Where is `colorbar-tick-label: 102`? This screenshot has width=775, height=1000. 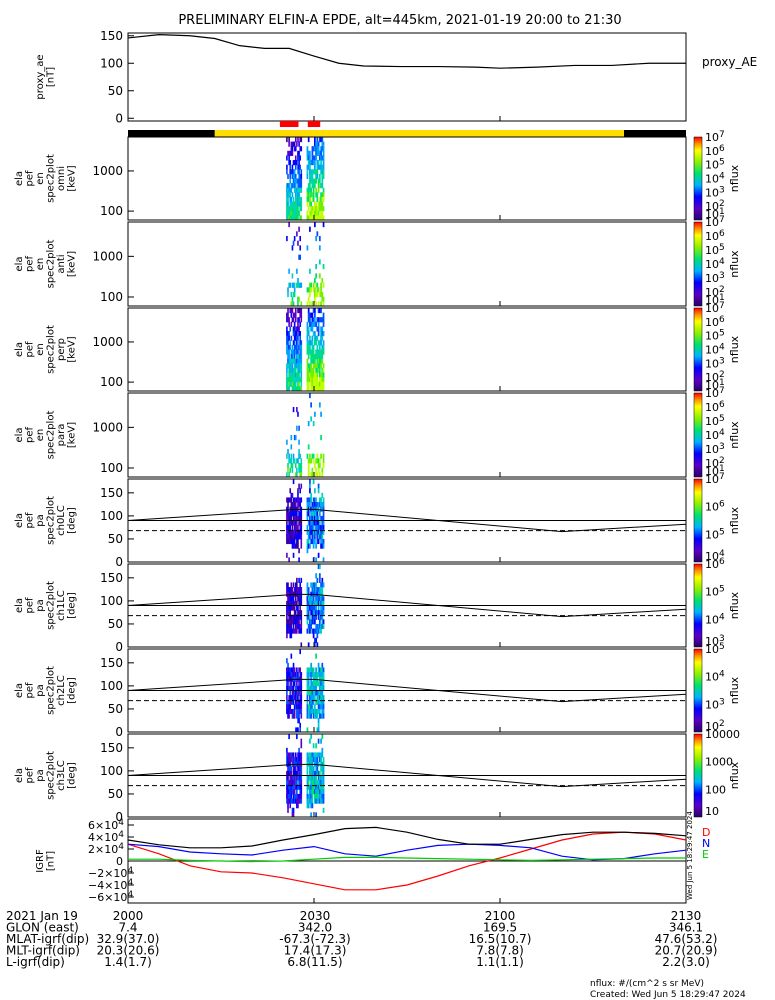
colorbar-tick-label: 102 is located at coordinates (715, 377).